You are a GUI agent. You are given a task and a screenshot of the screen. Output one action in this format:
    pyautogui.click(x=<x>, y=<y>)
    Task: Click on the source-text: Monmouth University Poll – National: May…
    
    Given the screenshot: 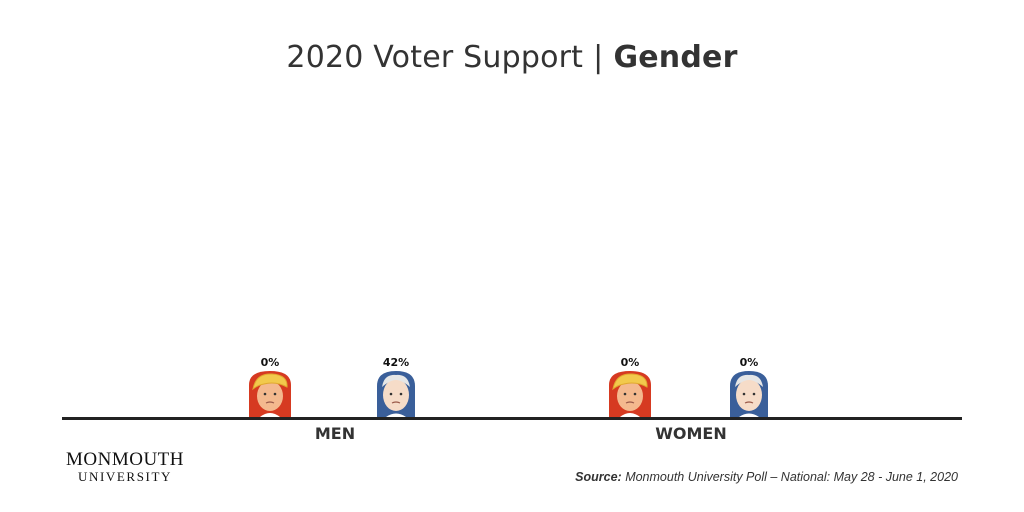 What is the action you would take?
    pyautogui.click(x=791, y=477)
    